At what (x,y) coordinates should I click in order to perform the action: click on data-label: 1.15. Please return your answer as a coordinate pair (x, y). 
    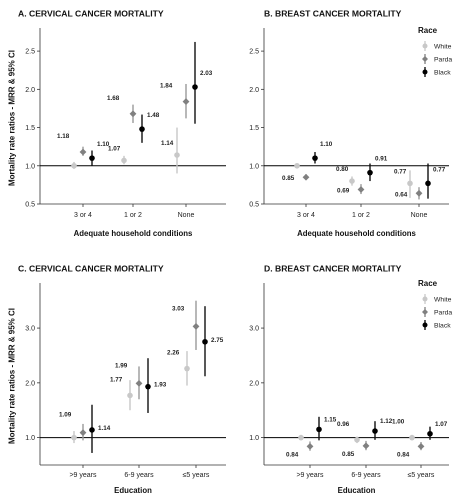
    Looking at the image, I should click on (330, 419).